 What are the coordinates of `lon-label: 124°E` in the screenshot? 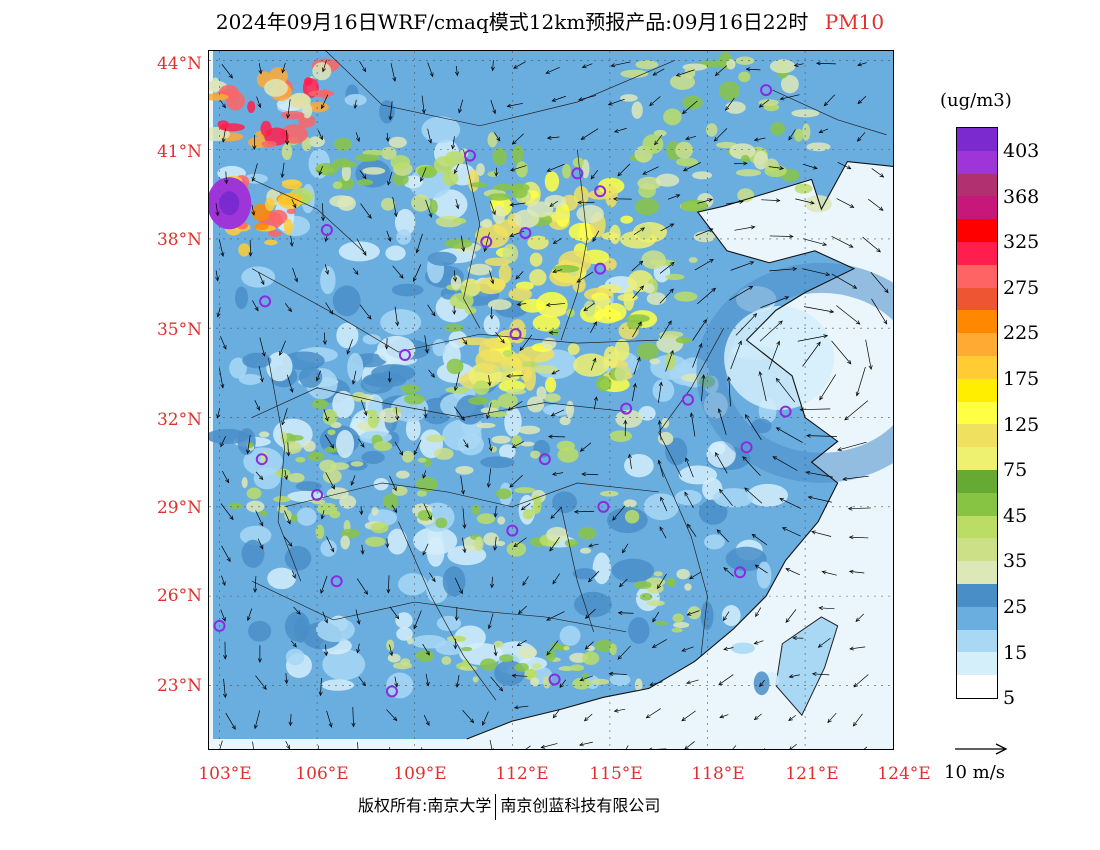 It's located at (904, 774).